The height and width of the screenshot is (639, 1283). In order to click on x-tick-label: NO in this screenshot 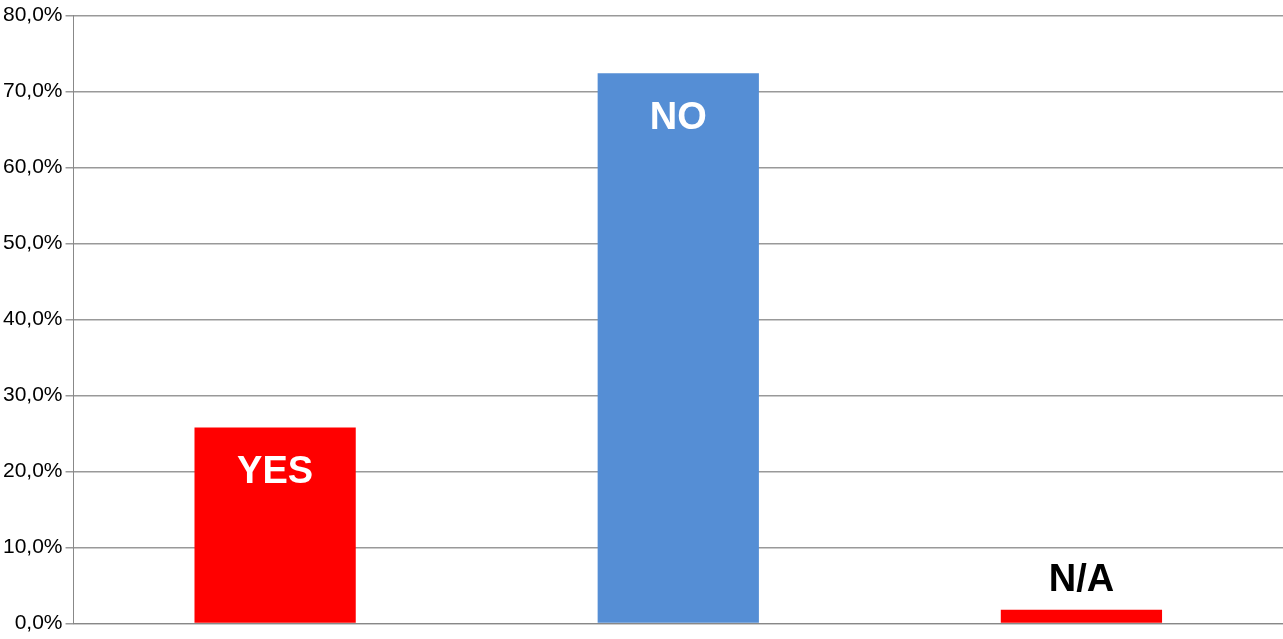, I will do `click(678, 115)`.